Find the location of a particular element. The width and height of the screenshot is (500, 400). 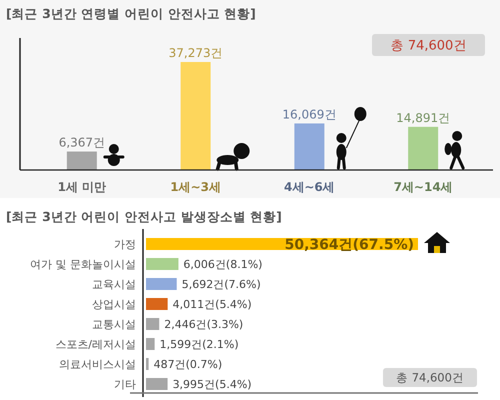

x-tick-label: 1세~3세 is located at coordinates (196, 187).